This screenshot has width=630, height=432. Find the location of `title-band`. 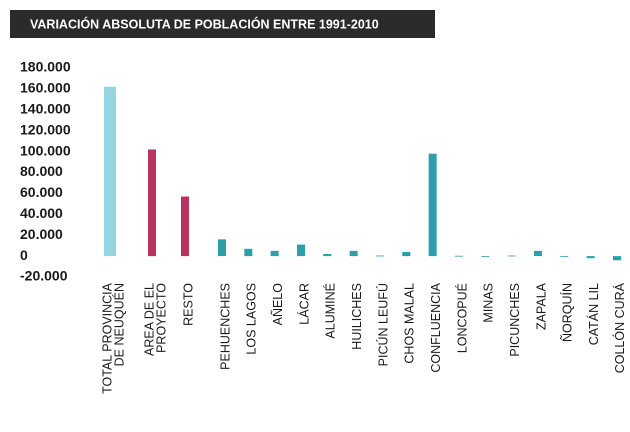

title-band is located at coordinates (222, 24).